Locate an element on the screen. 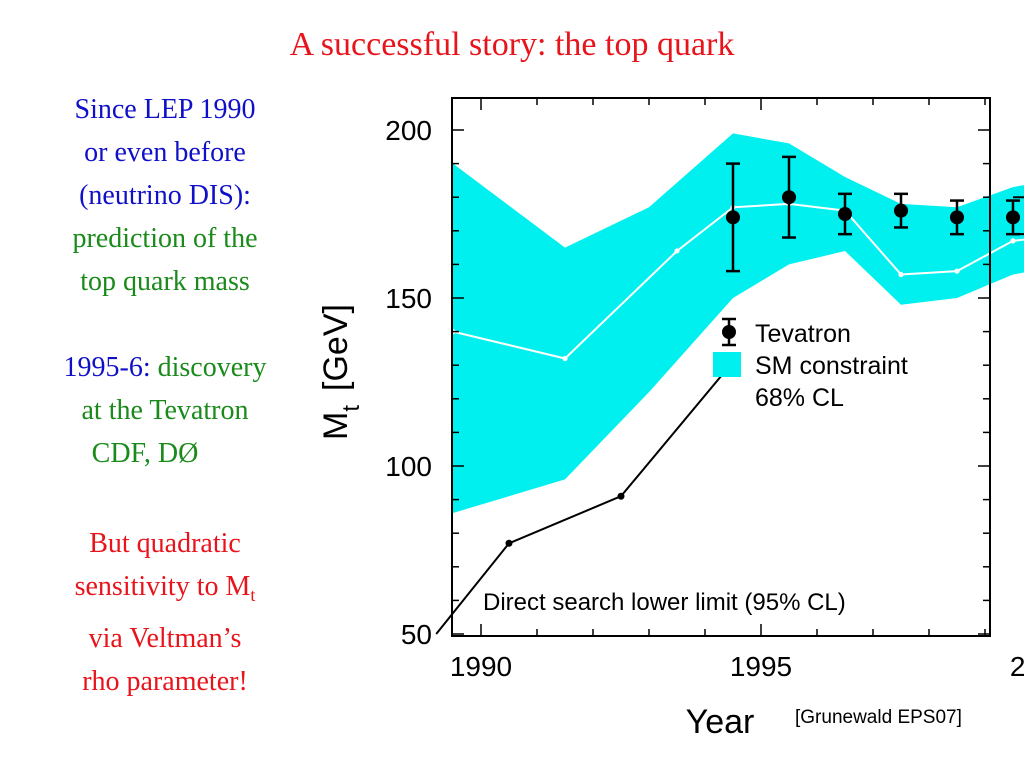 Image resolution: width=1024 pixels, height=768 pixels. legend-sm-label: SM constraint is located at coordinates (831, 366).